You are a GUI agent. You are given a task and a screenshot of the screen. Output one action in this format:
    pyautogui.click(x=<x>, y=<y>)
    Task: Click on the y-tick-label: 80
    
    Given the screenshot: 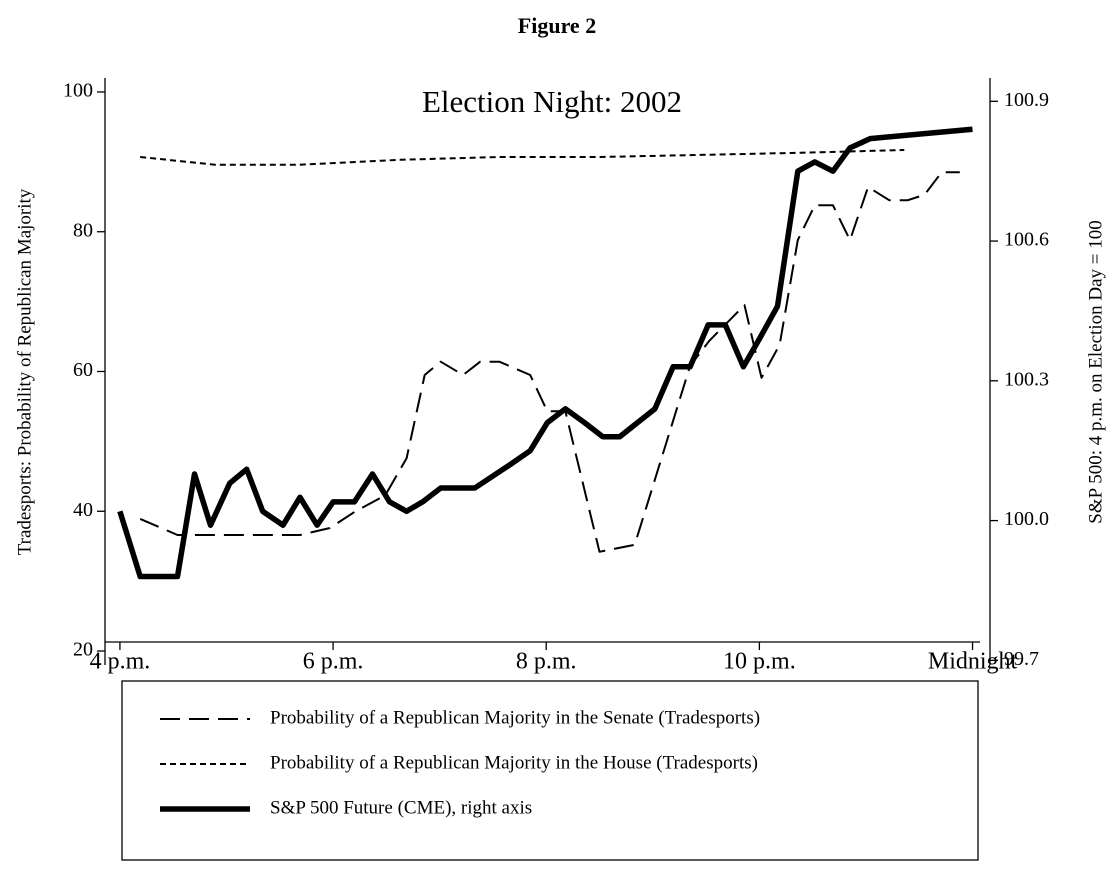 What is the action you would take?
    pyautogui.click(x=83, y=230)
    